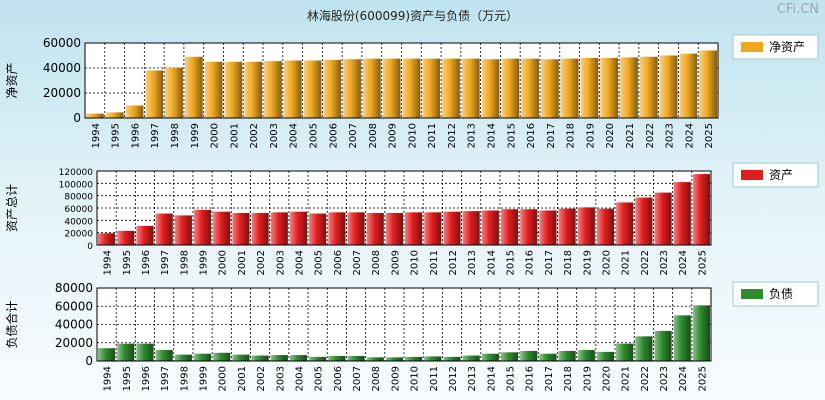  Describe the element at coordinates (509, 356) in the screenshot. I see `bar-2015` at that location.